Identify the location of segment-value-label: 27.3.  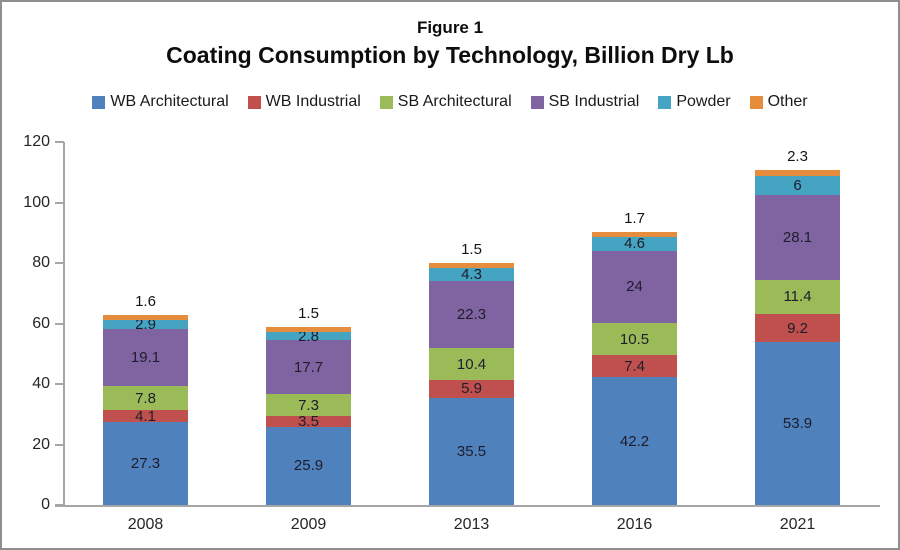
(145, 464).